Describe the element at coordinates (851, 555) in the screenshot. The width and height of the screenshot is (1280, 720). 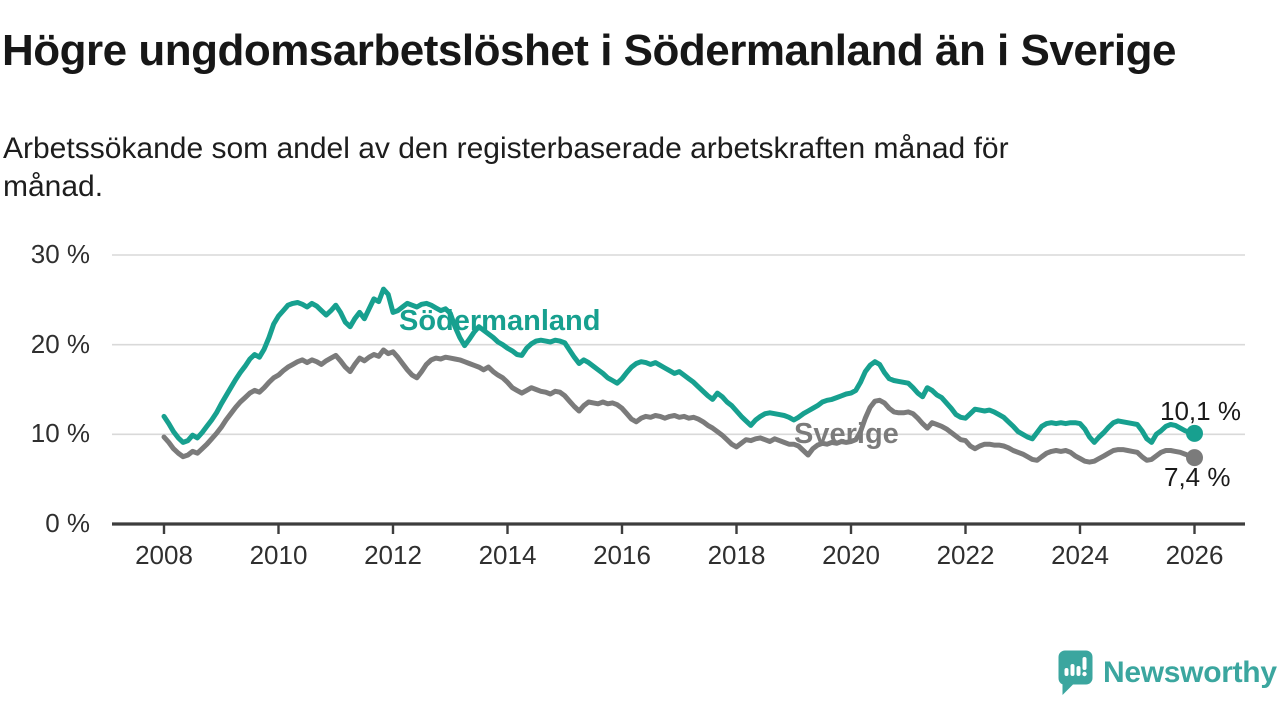
I see `x-axis-tick-label: 2020` at that location.